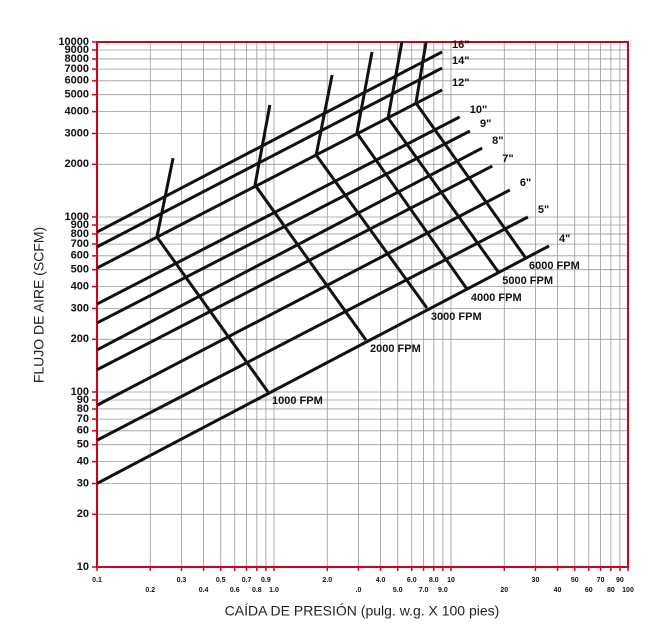 This screenshot has width=667, height=640. What do you see at coordinates (485, 124) in the screenshot?
I see `series-label: 9"` at bounding box center [485, 124].